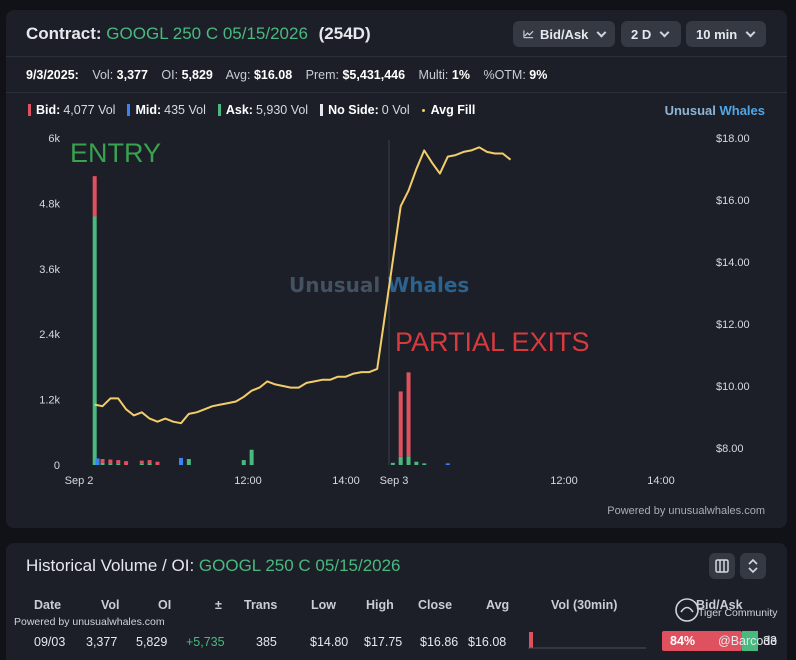  I want to click on col-vol: Vol, so click(110, 605).